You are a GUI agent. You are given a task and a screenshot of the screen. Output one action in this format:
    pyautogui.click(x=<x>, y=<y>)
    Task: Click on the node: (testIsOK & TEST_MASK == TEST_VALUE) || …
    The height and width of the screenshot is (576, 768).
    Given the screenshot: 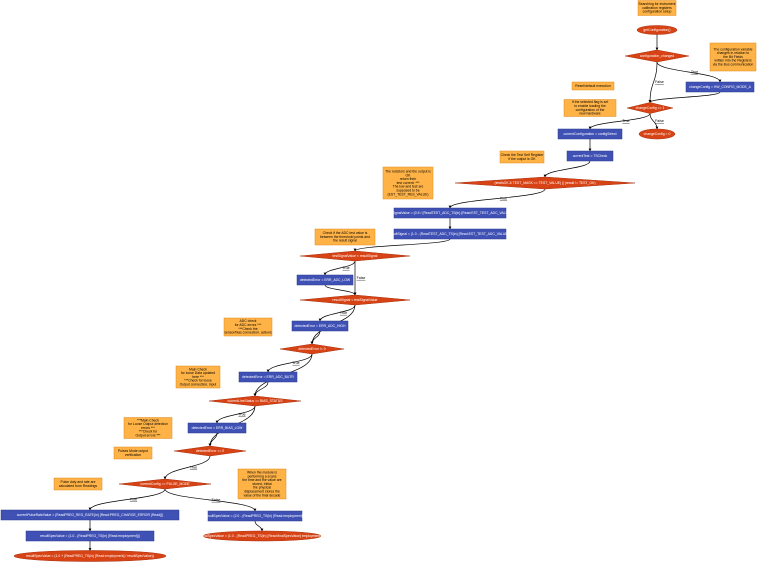 What is the action you would take?
    pyautogui.click(x=545, y=183)
    